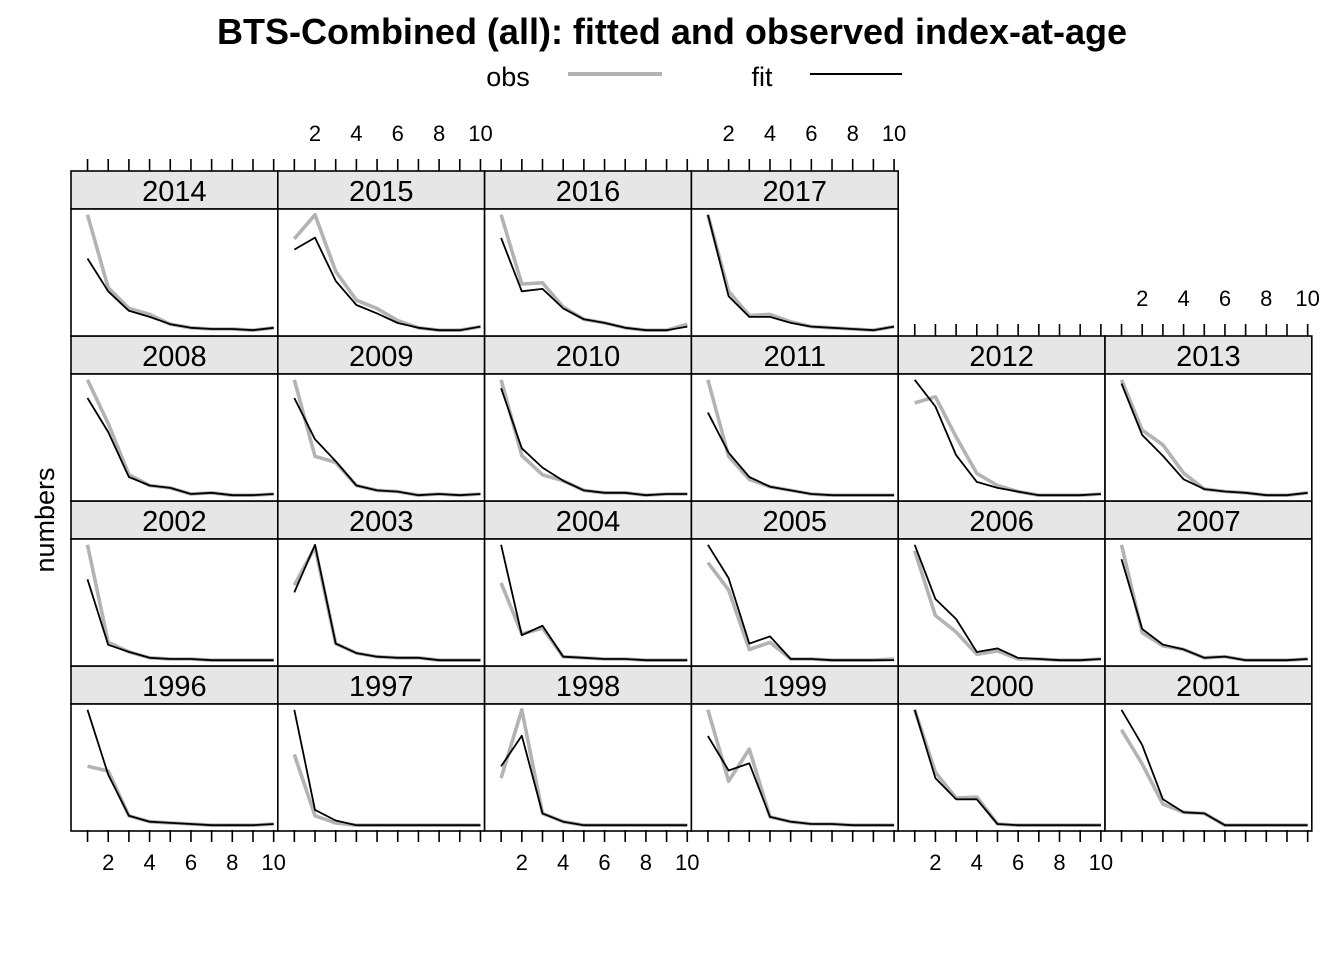 This screenshot has height=960, width=1344. I want to click on panel-2001: 2001, so click(1208, 748).